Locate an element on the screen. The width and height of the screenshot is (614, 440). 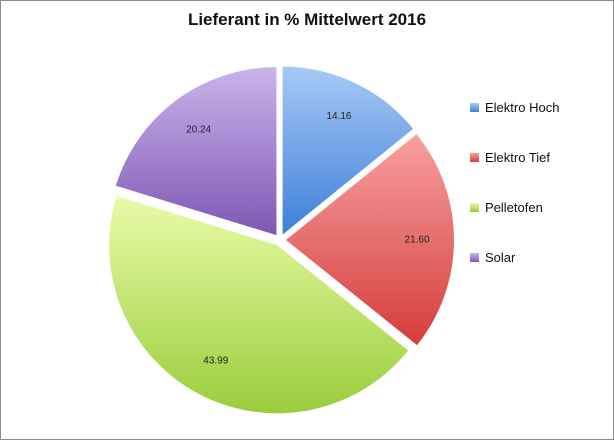
legend-item: Elektro Hoch is located at coordinates (514, 107).